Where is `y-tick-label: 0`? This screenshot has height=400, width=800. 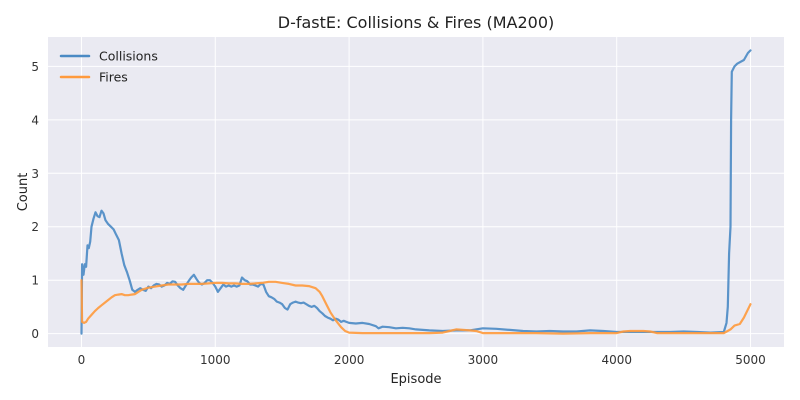
y-tick-label: 0 is located at coordinates (35, 334).